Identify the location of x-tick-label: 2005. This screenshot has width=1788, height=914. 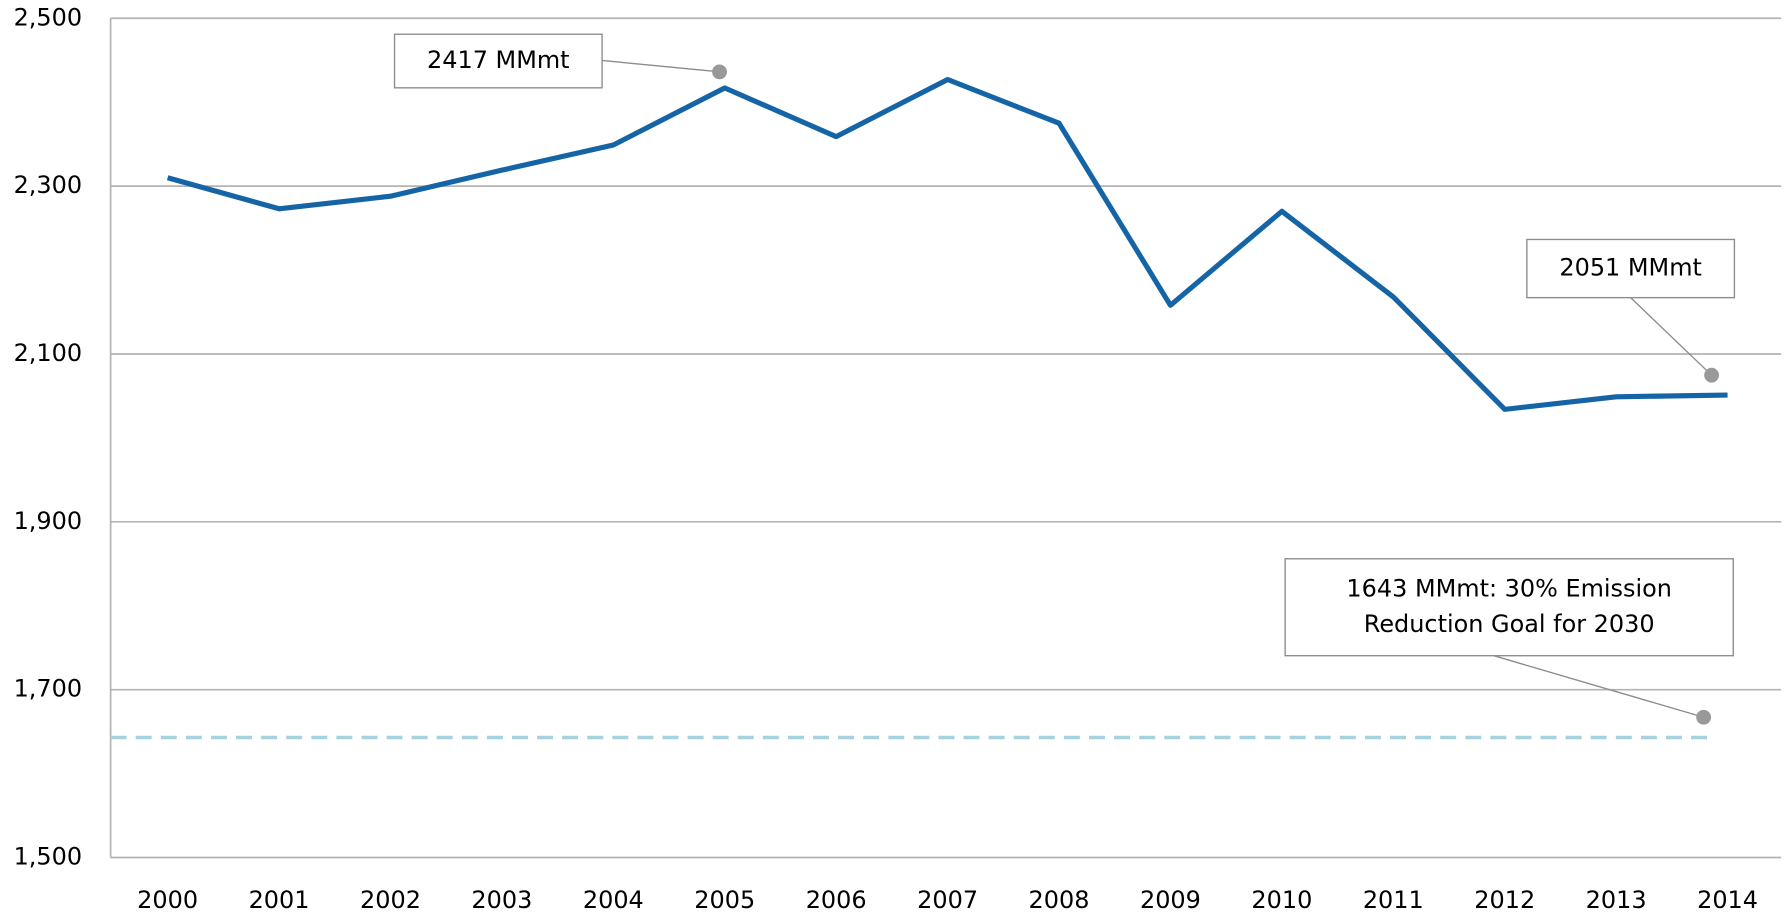
(724, 900).